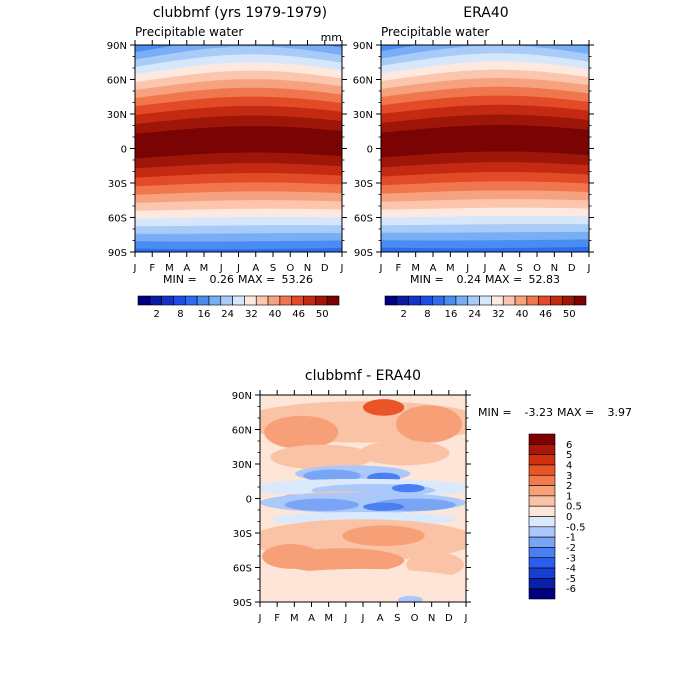 This screenshot has height=700, width=700. What do you see at coordinates (569, 445) in the screenshot?
I see `colorbar-label: 6` at bounding box center [569, 445].